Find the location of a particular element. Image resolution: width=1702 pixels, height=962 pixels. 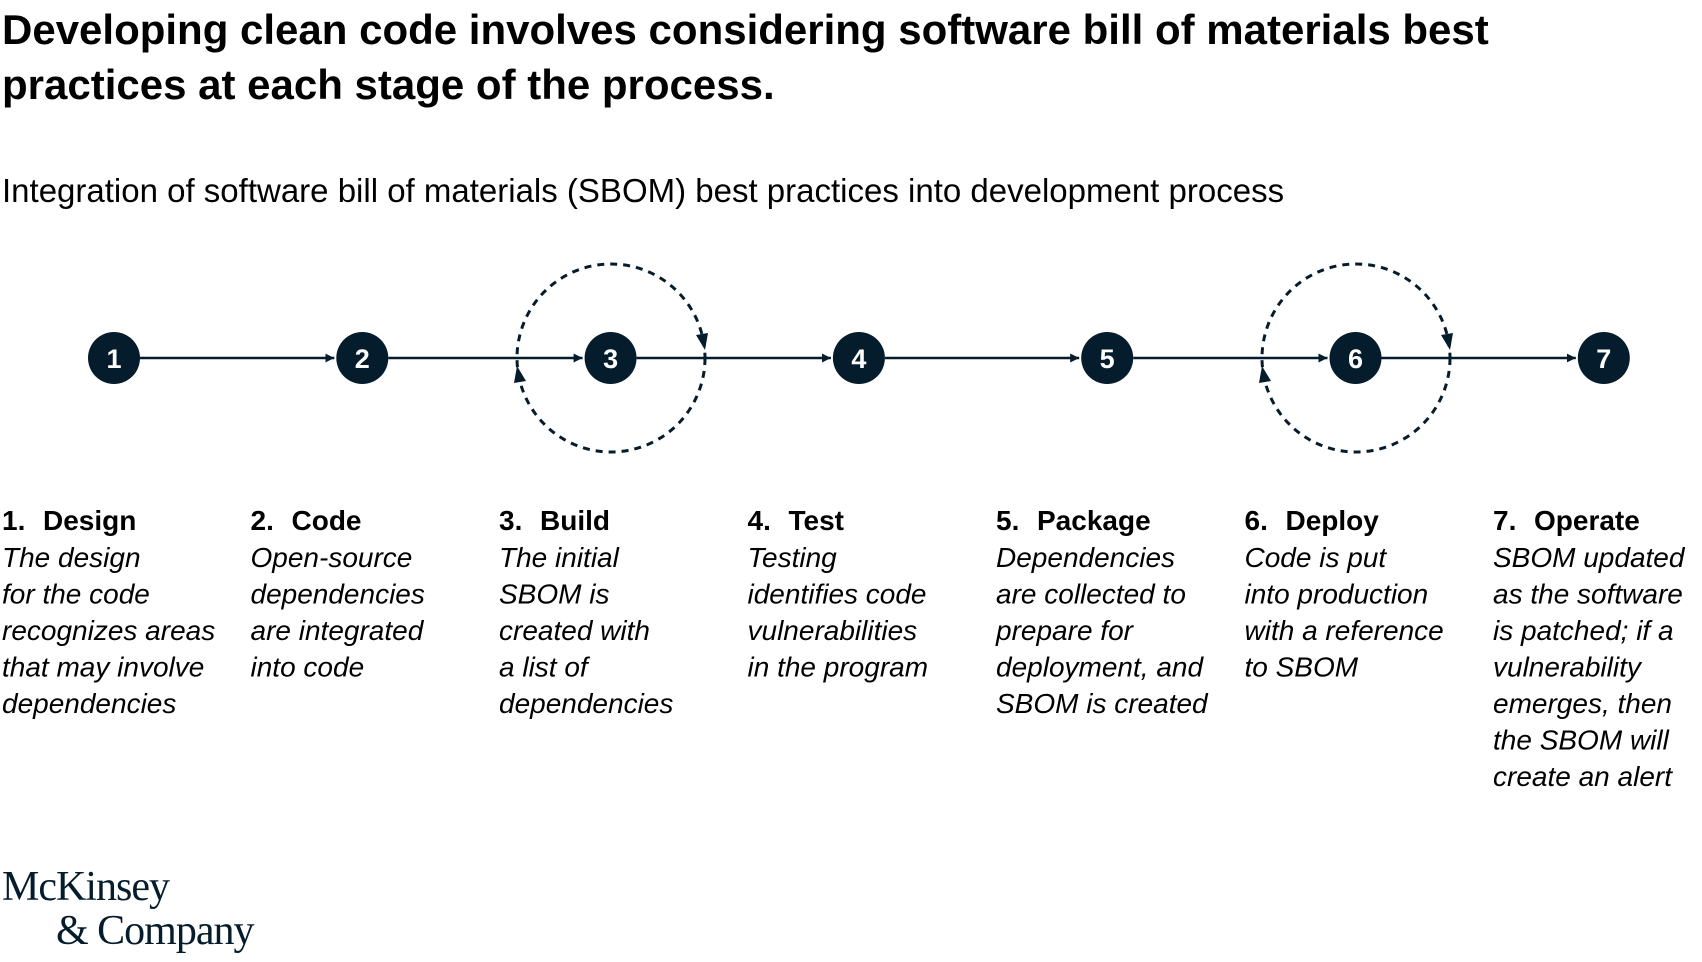

step-description: vulnerabilities is located at coordinates (833, 630).